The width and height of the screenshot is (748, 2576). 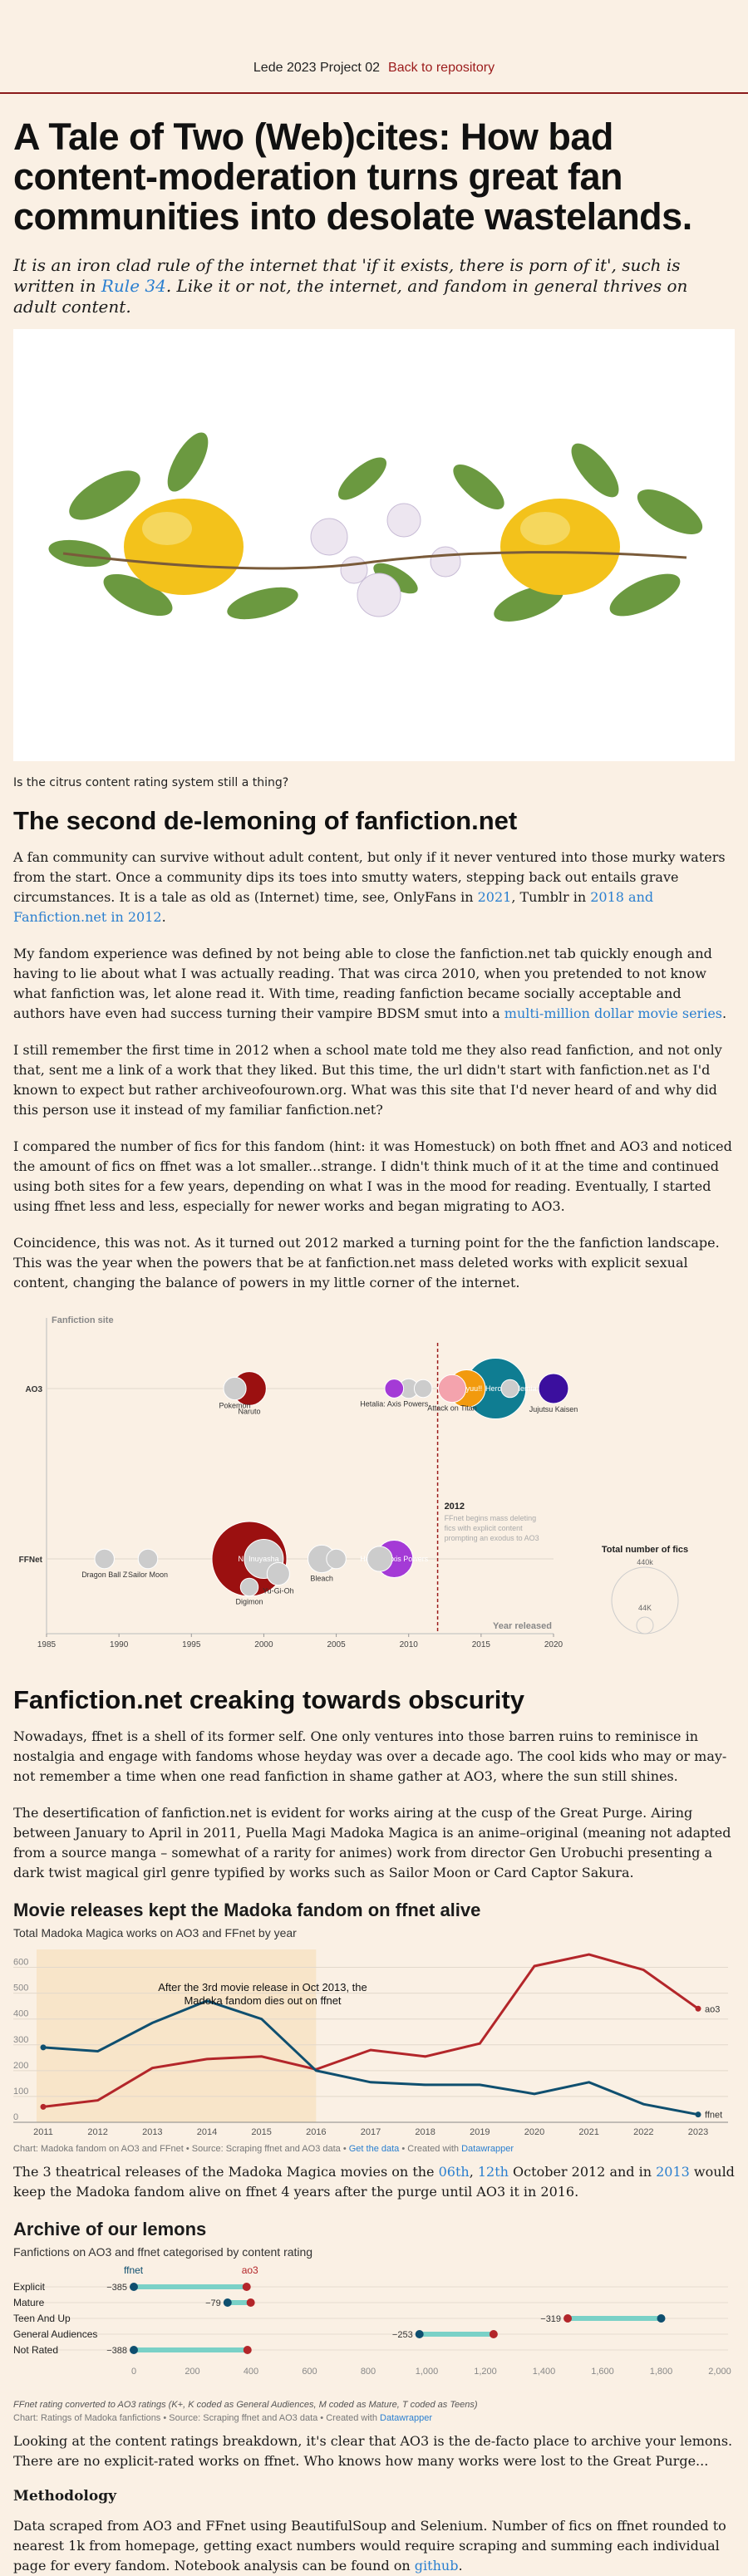 I want to click on onlyfans-2021-link: 2021, so click(x=494, y=897).